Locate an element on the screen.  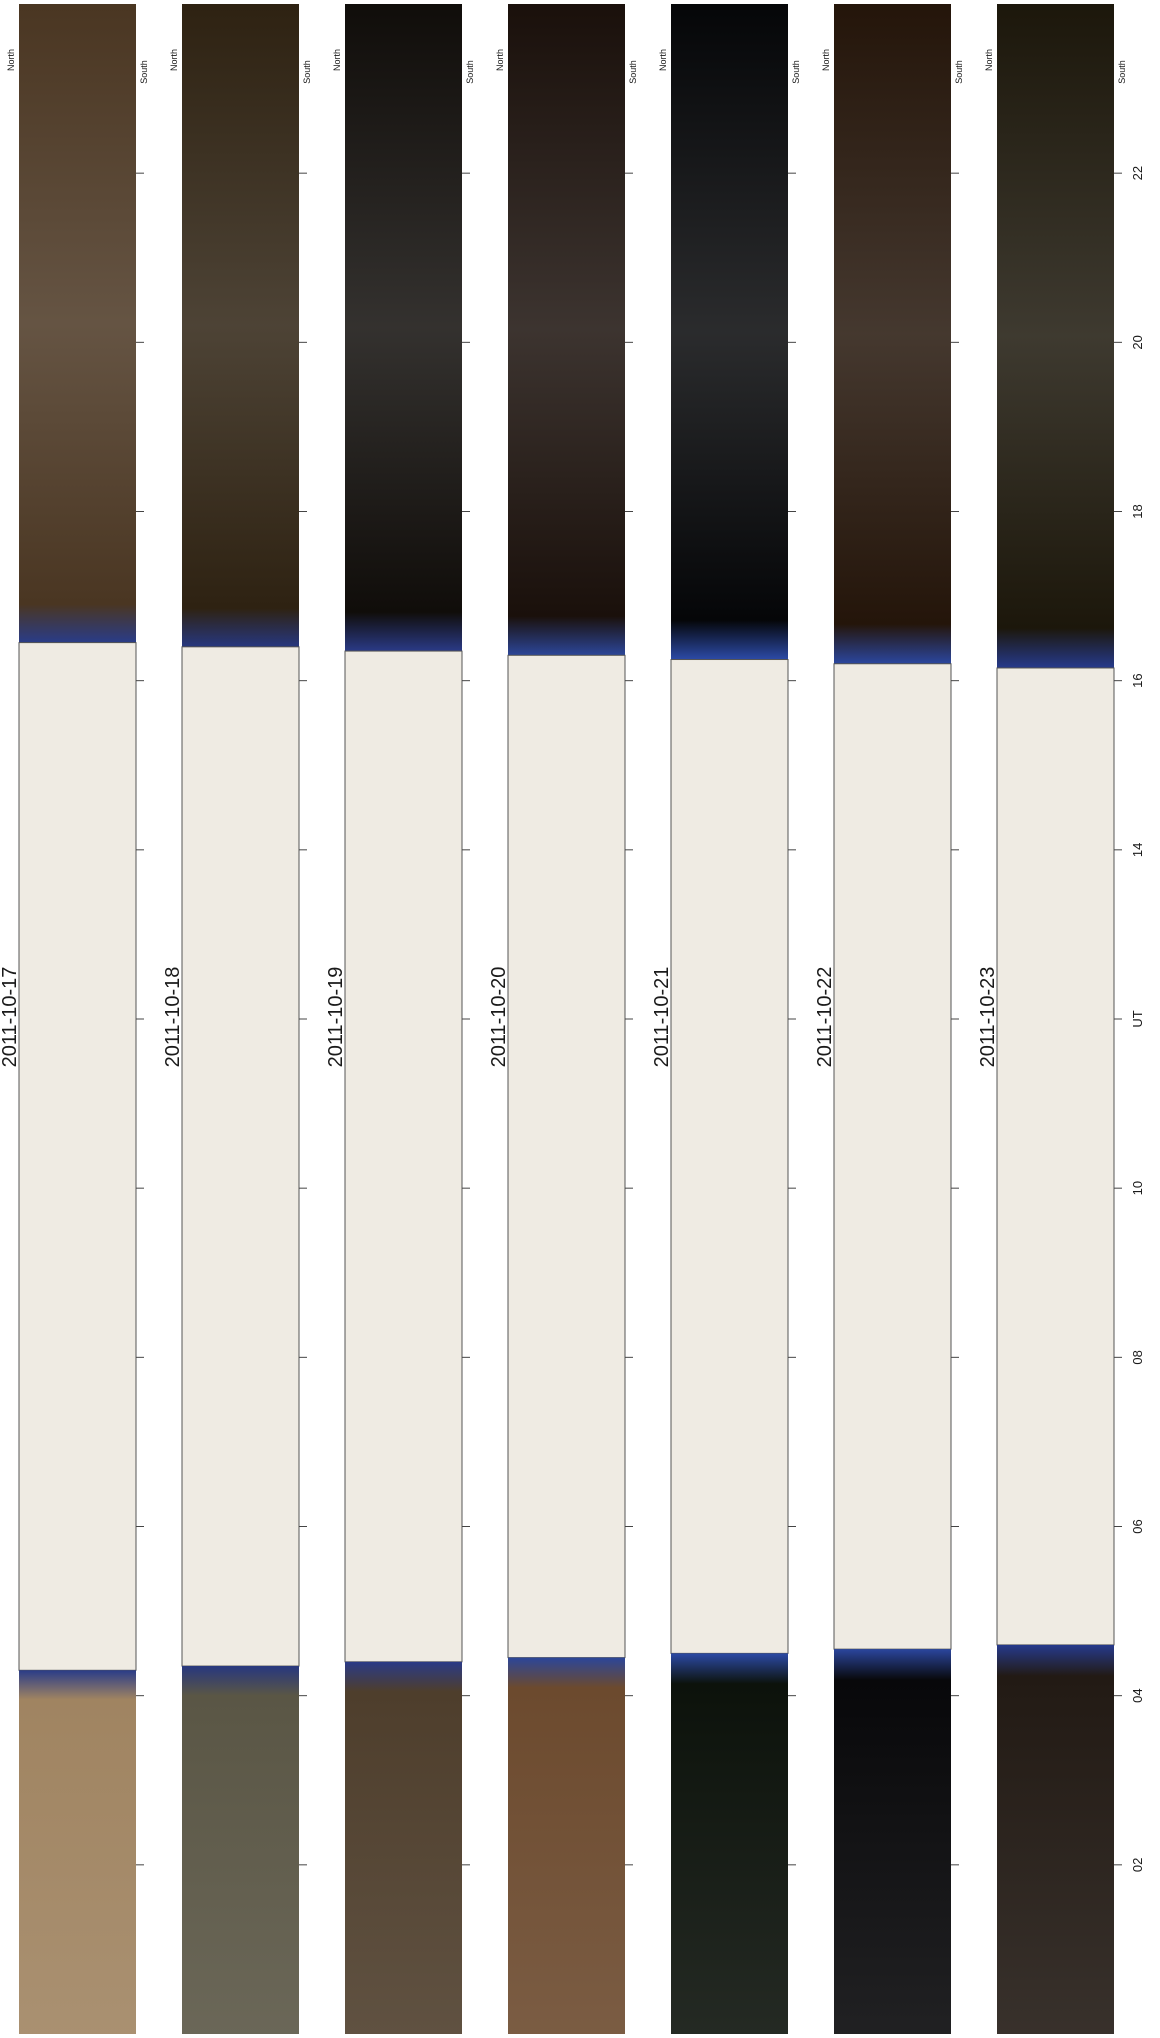
tick-label: 02 is located at coordinates (1137, 1865).